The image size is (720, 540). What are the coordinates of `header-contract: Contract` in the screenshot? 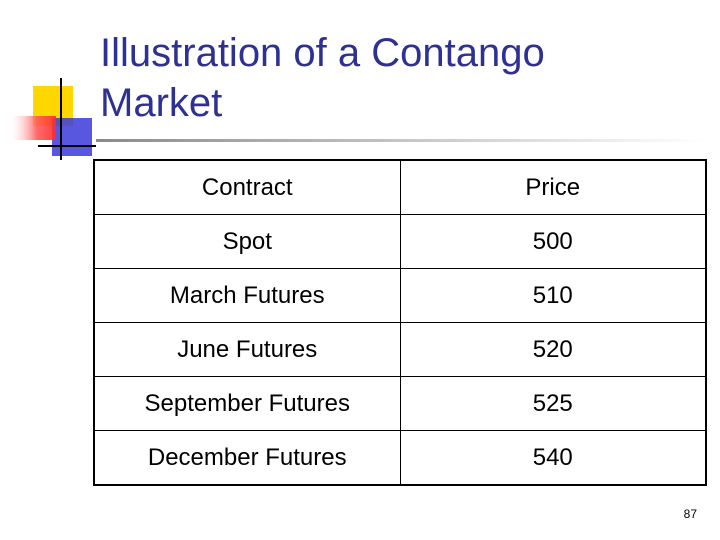 It's located at (247, 187).